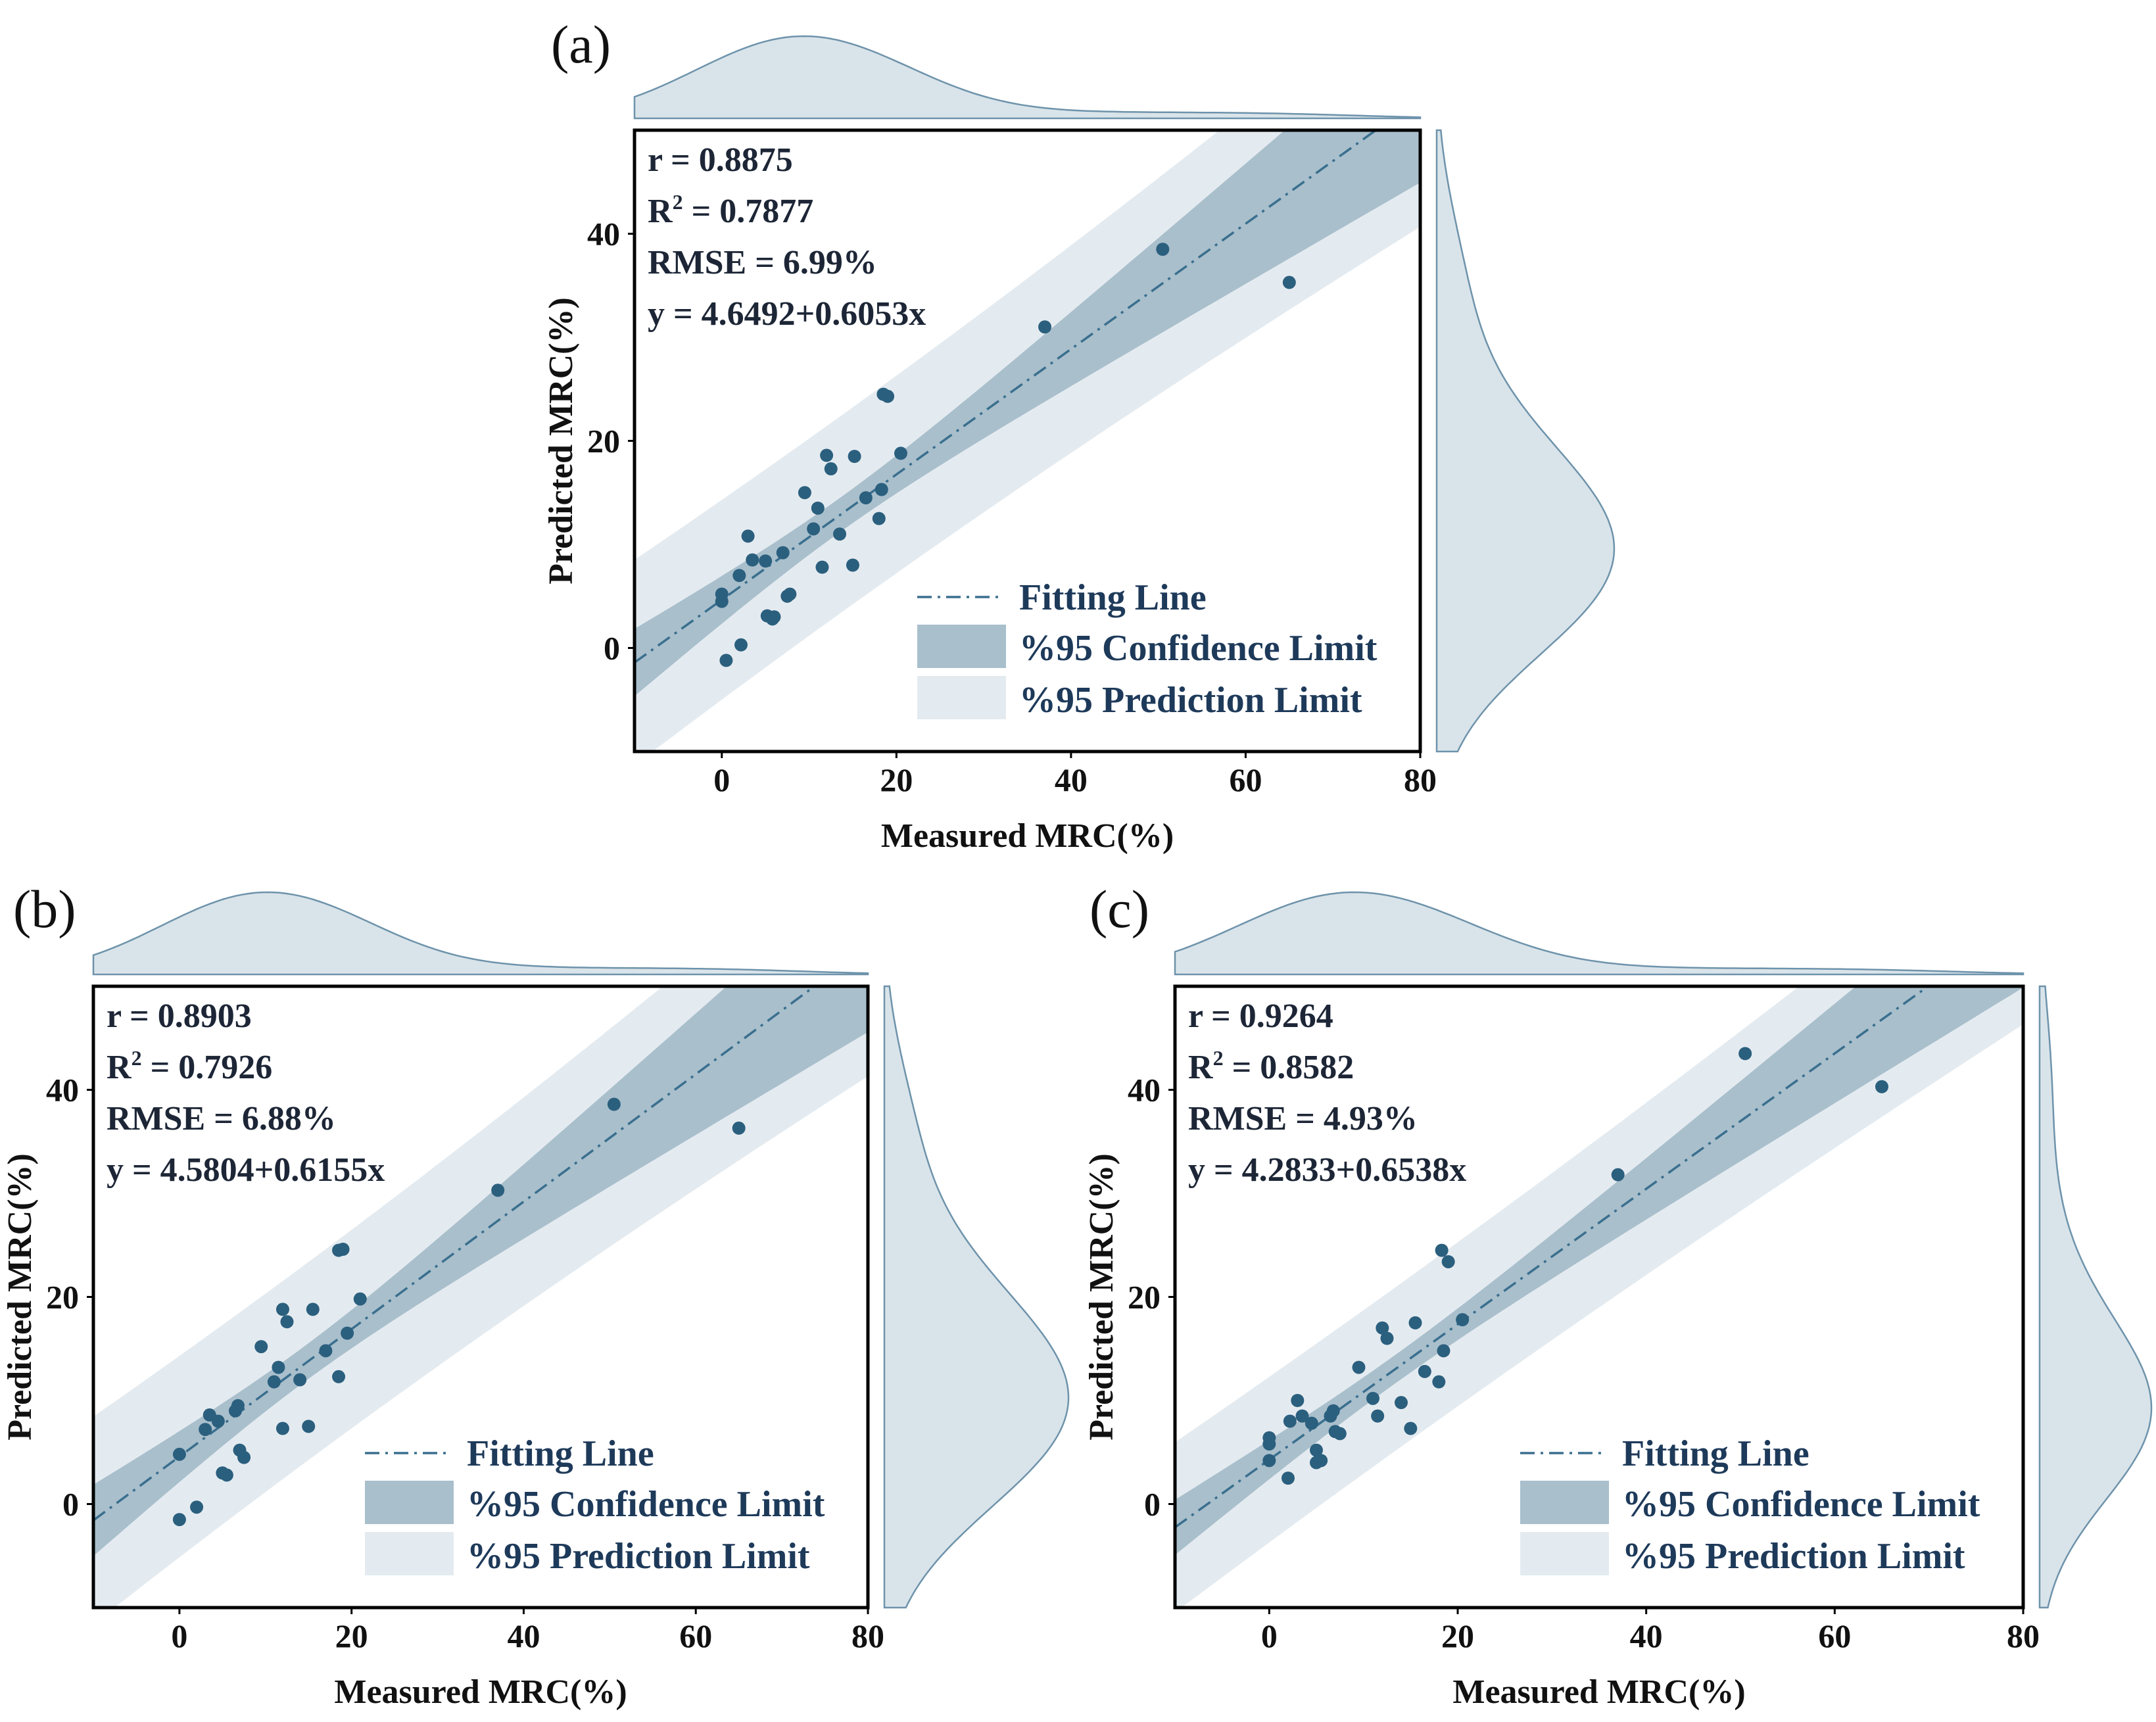 The image size is (2156, 1722). What do you see at coordinates (1198, 648) in the screenshot?
I see `legend-confidence-label: %95 Confidence Limit` at bounding box center [1198, 648].